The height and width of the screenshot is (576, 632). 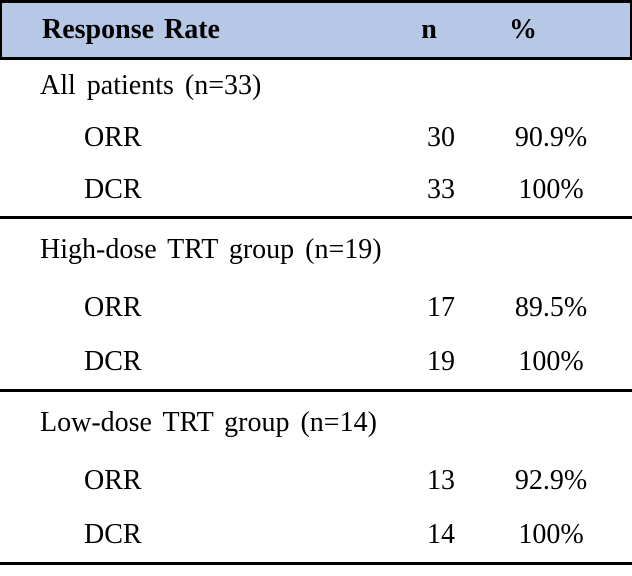 I want to click on table-row: DCR 33 100%, so click(x=316, y=190).